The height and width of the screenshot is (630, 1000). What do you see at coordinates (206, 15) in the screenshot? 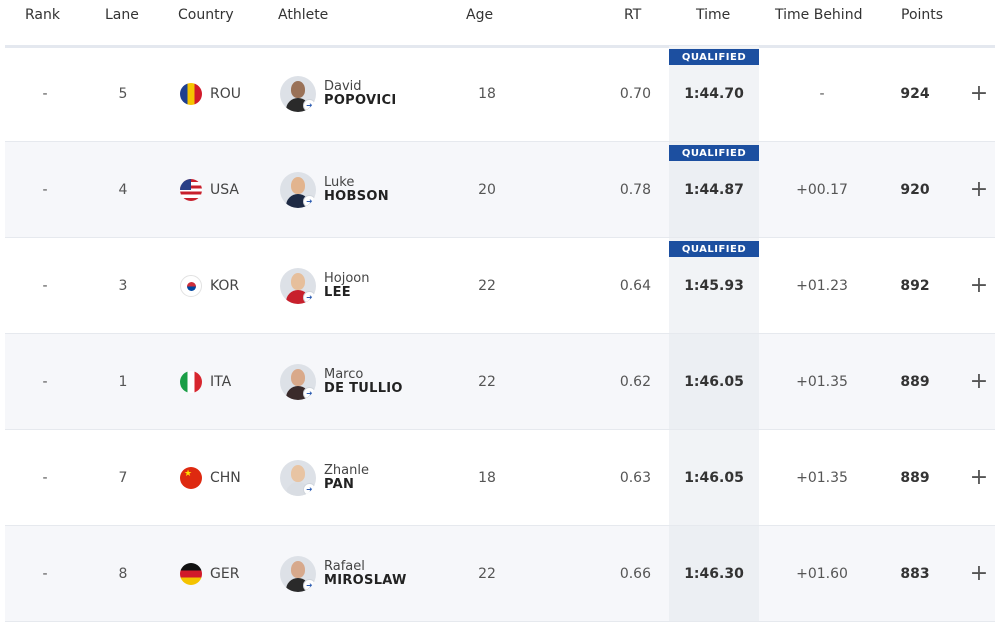
I see `header-country: Country` at bounding box center [206, 15].